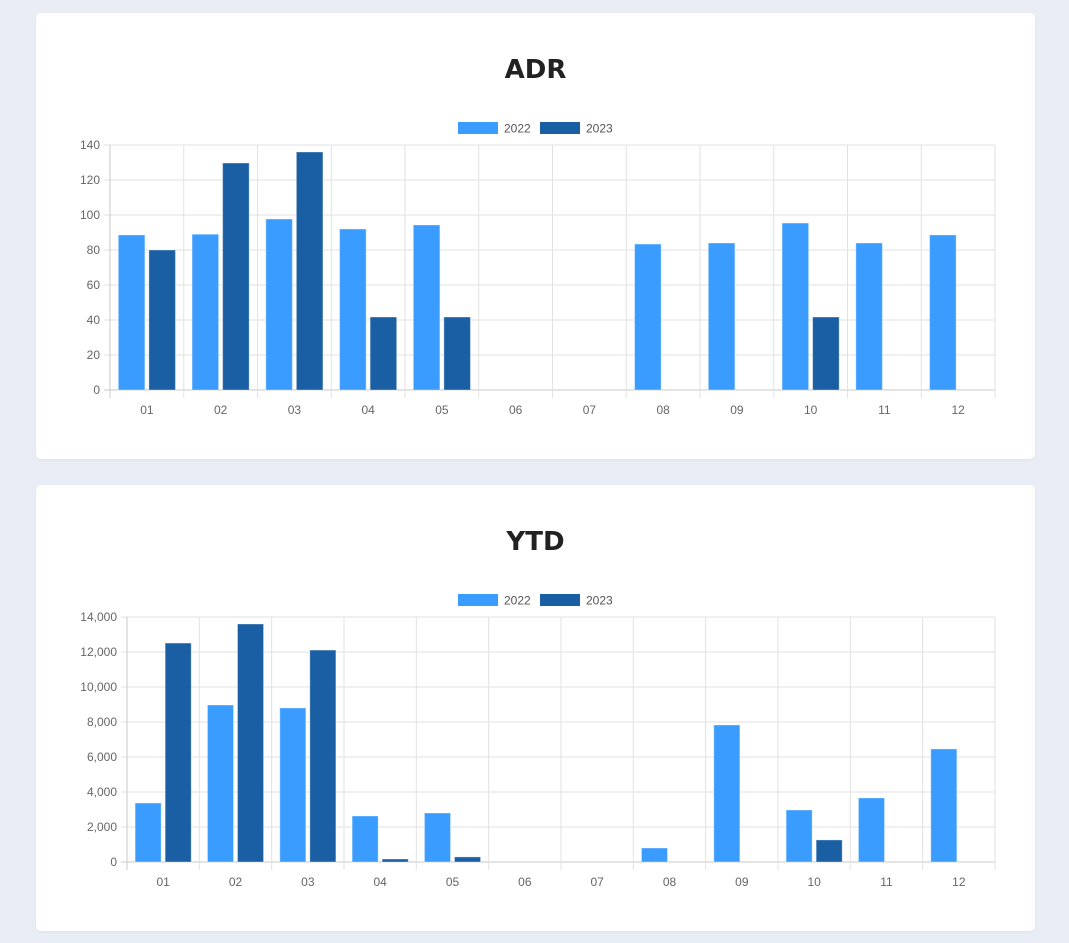  I want to click on y-tick-label: 40, so click(94, 320).